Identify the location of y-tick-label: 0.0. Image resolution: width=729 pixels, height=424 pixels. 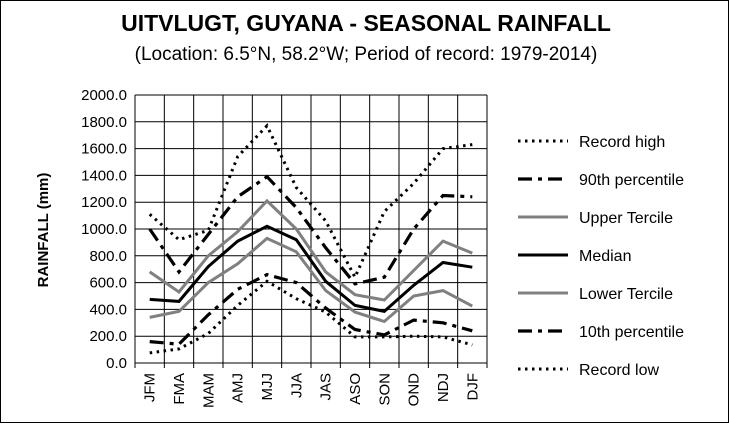
(116, 363).